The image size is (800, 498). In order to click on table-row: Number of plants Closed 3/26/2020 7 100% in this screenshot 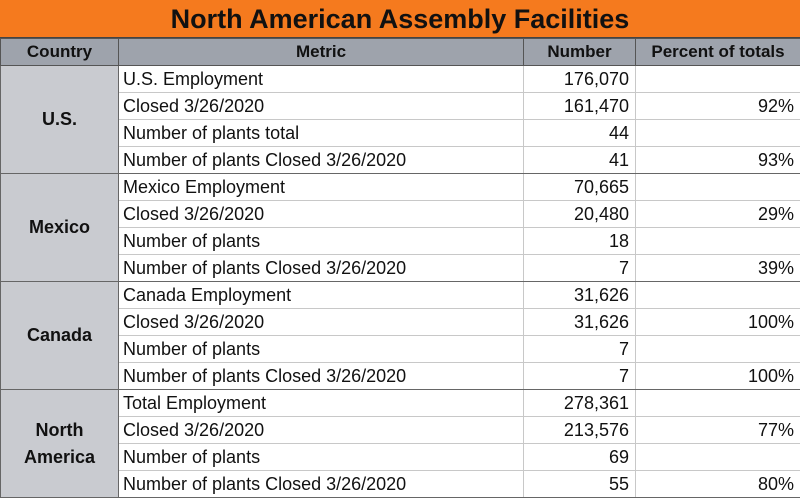, I will do `click(400, 376)`.